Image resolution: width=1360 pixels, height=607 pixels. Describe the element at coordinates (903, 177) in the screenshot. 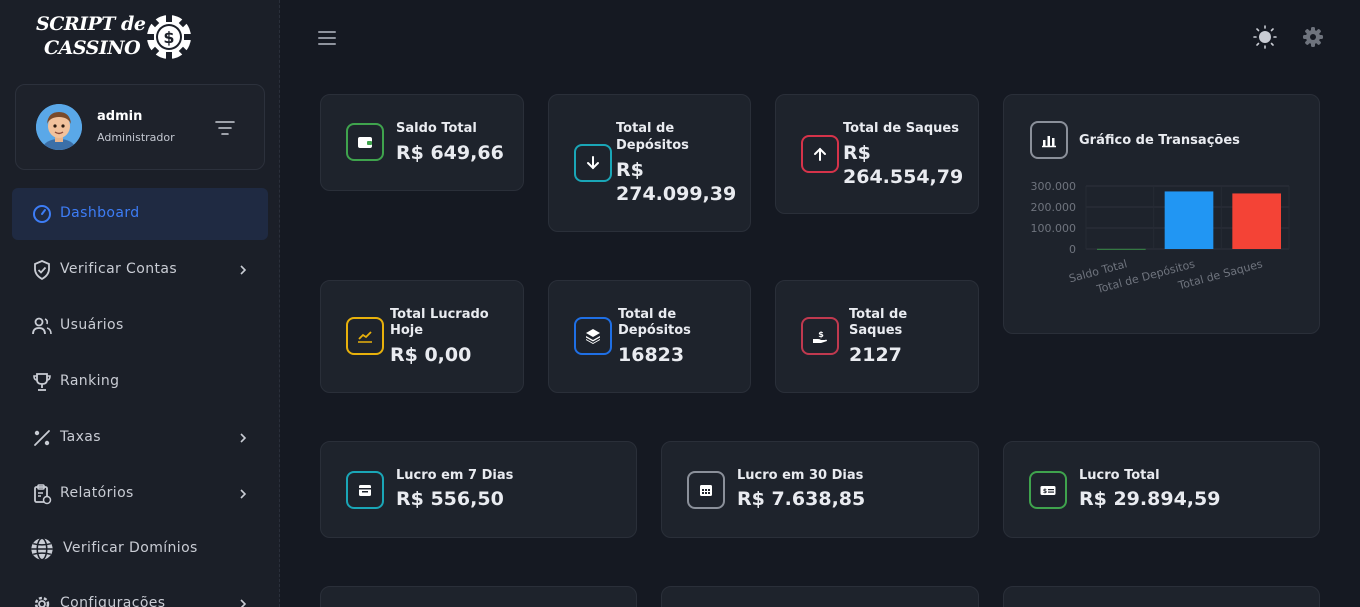

I see `card-value: 264.554,79` at that location.